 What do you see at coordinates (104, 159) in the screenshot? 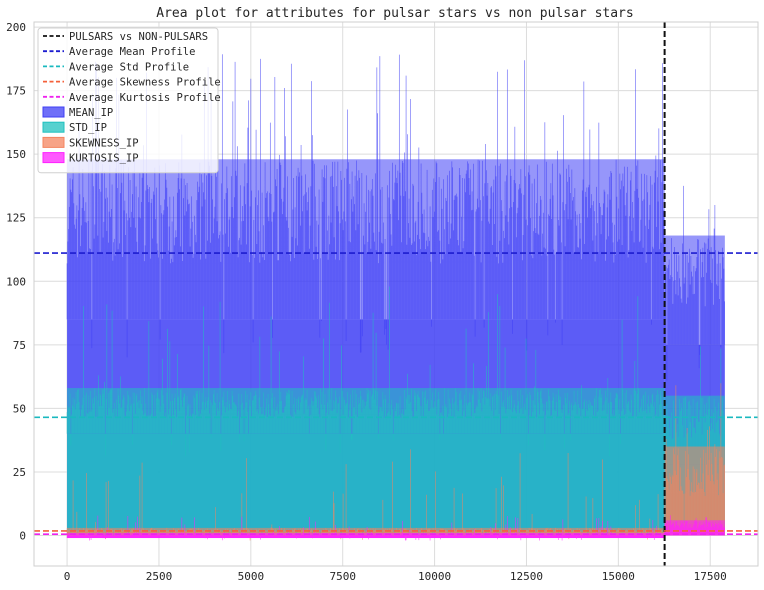
I see `legend-label: KURTOSIS_IP` at bounding box center [104, 159].